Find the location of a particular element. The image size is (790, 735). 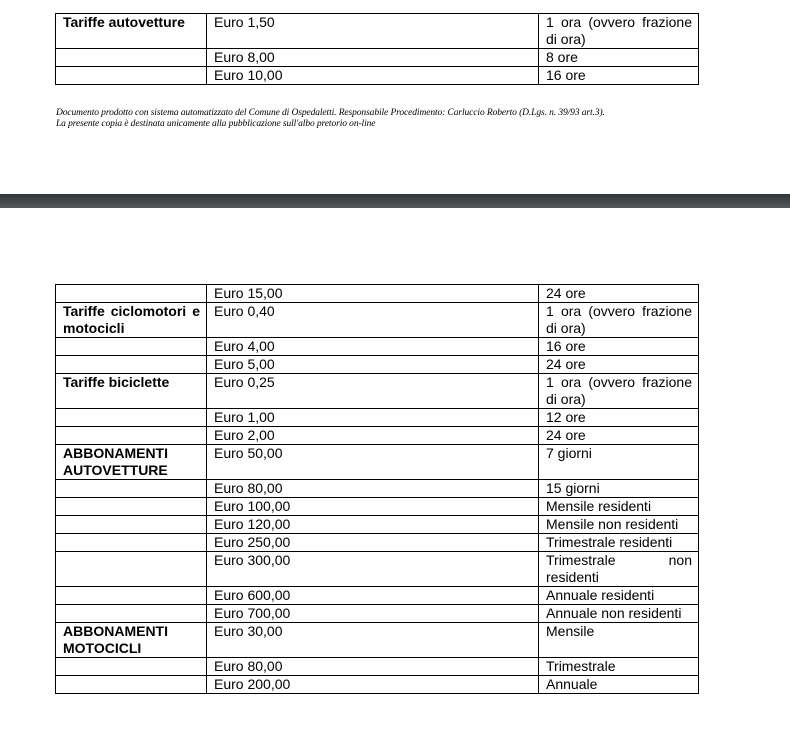

table-row: Euro 5,00 24 ore is located at coordinates (377, 364).